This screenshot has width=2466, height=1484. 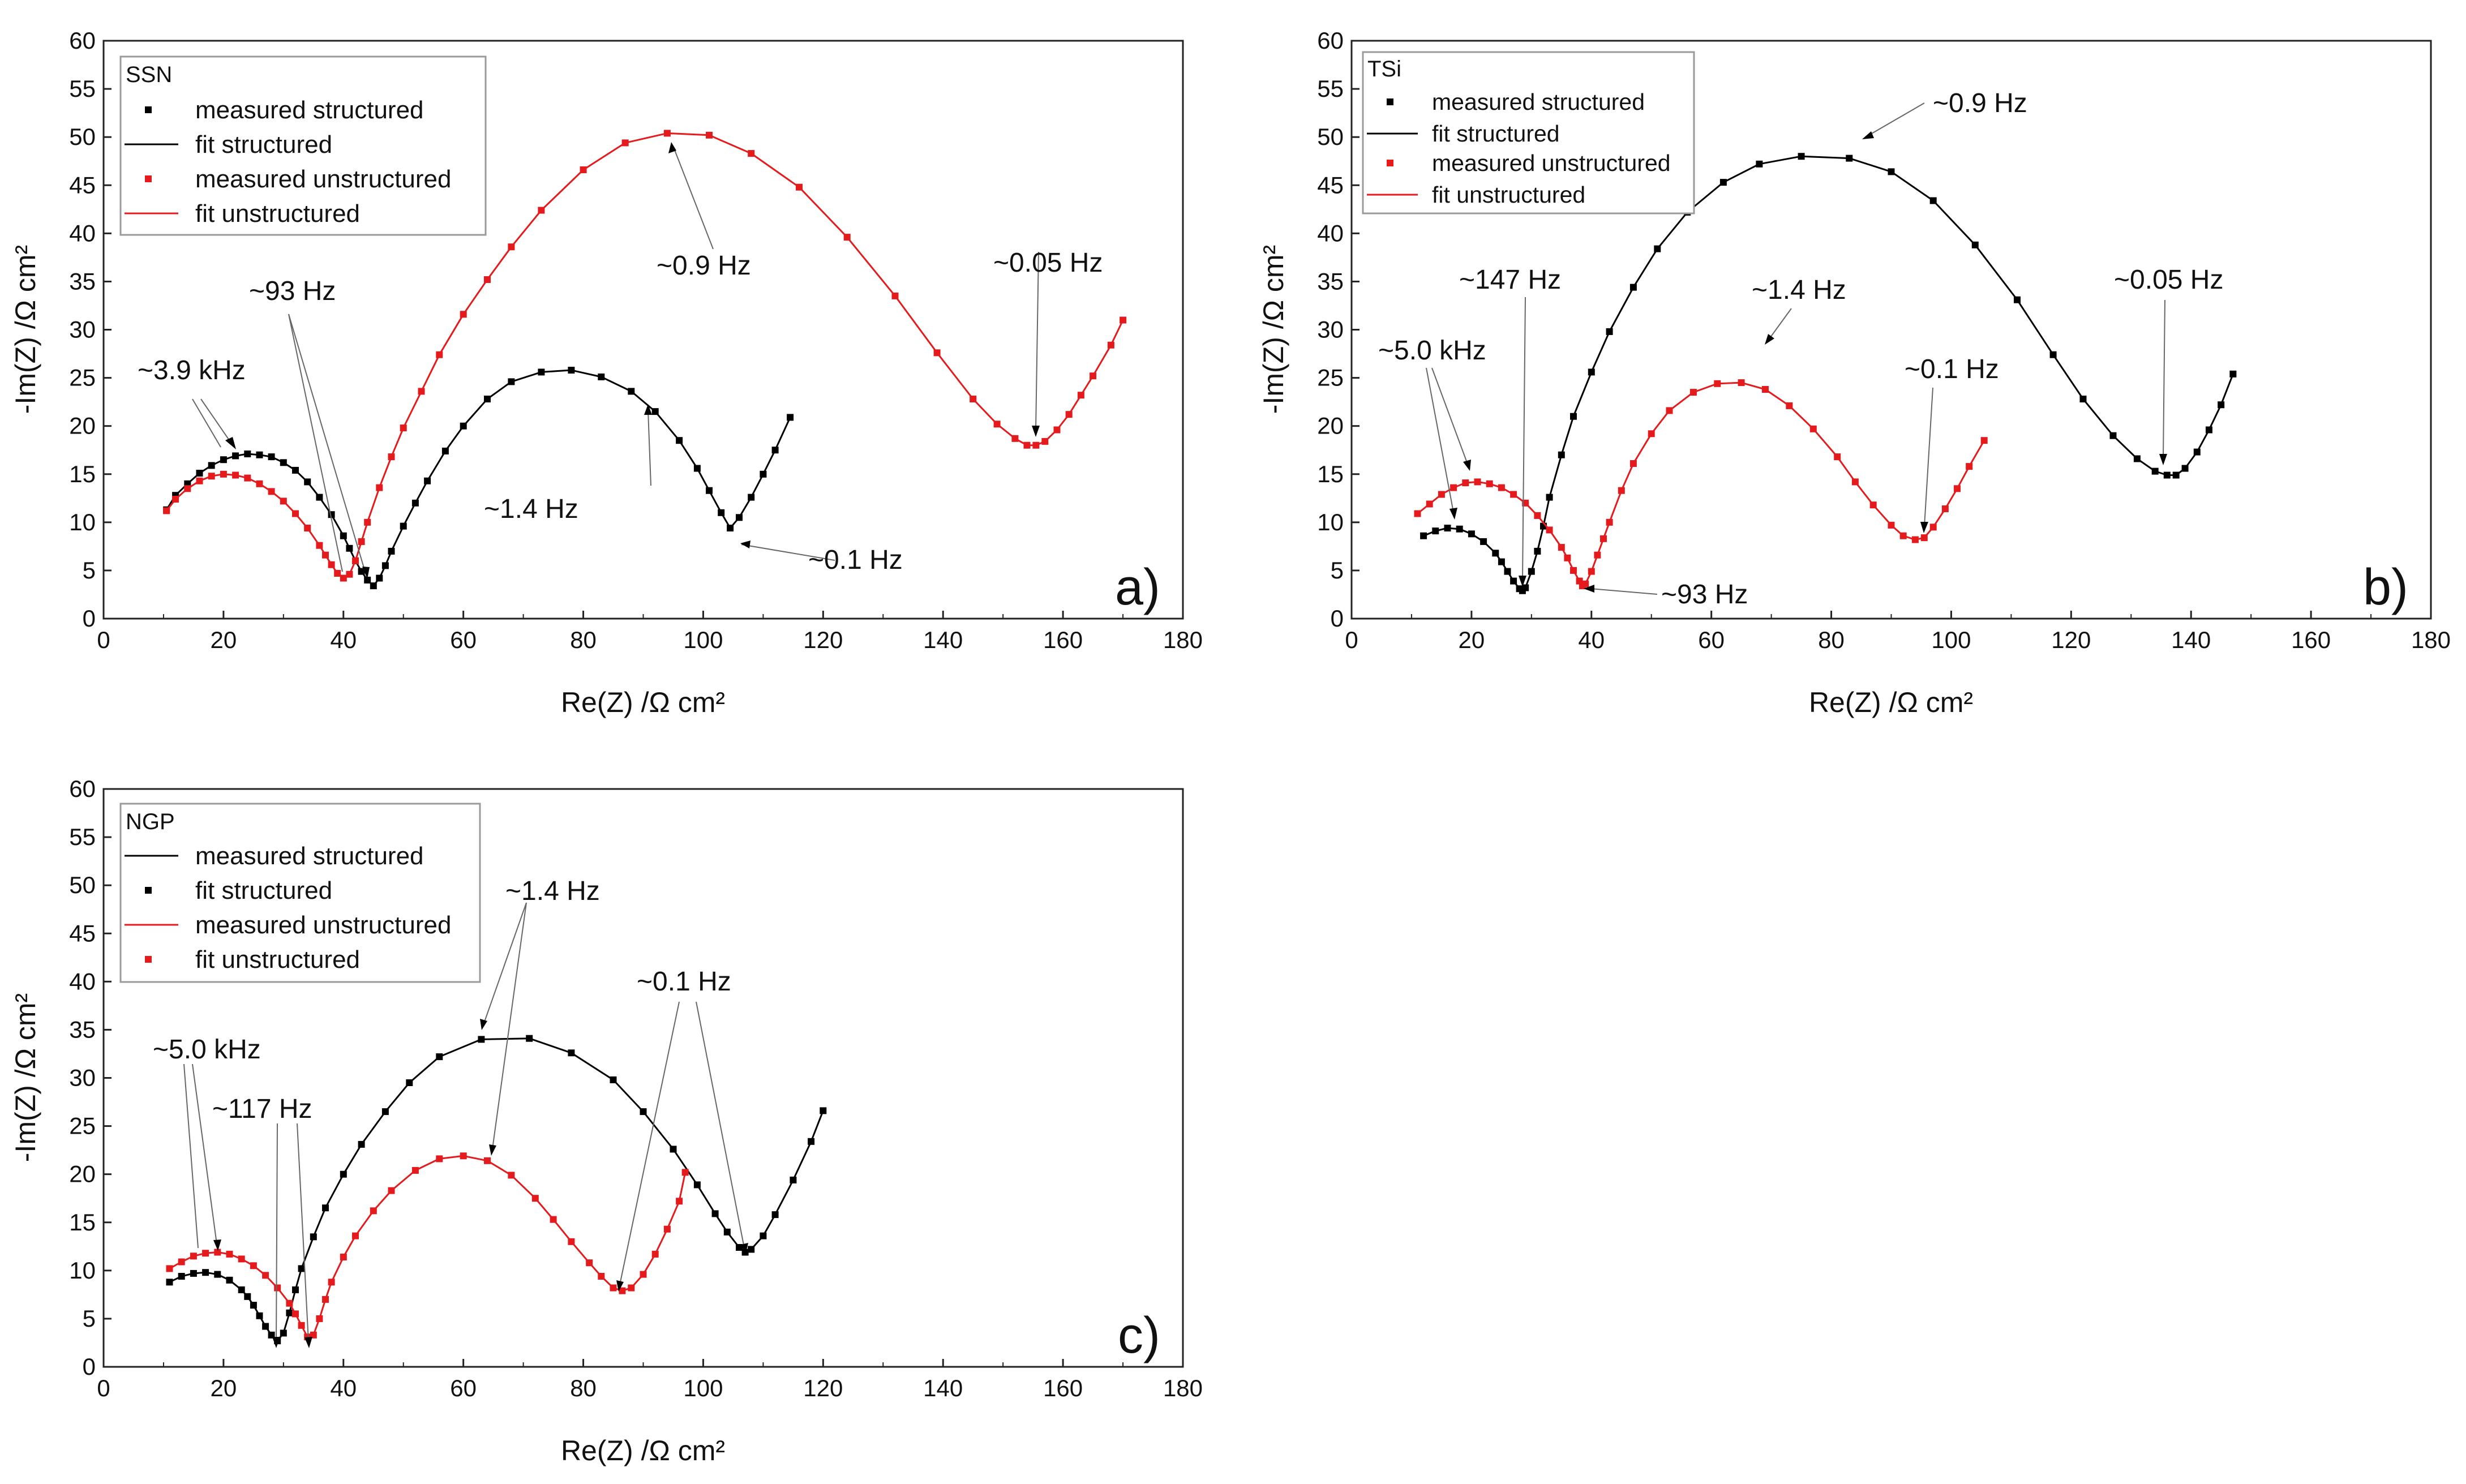 I want to click on x-axis-title: Re(Z) /Ω cm², so click(x=643, y=702).